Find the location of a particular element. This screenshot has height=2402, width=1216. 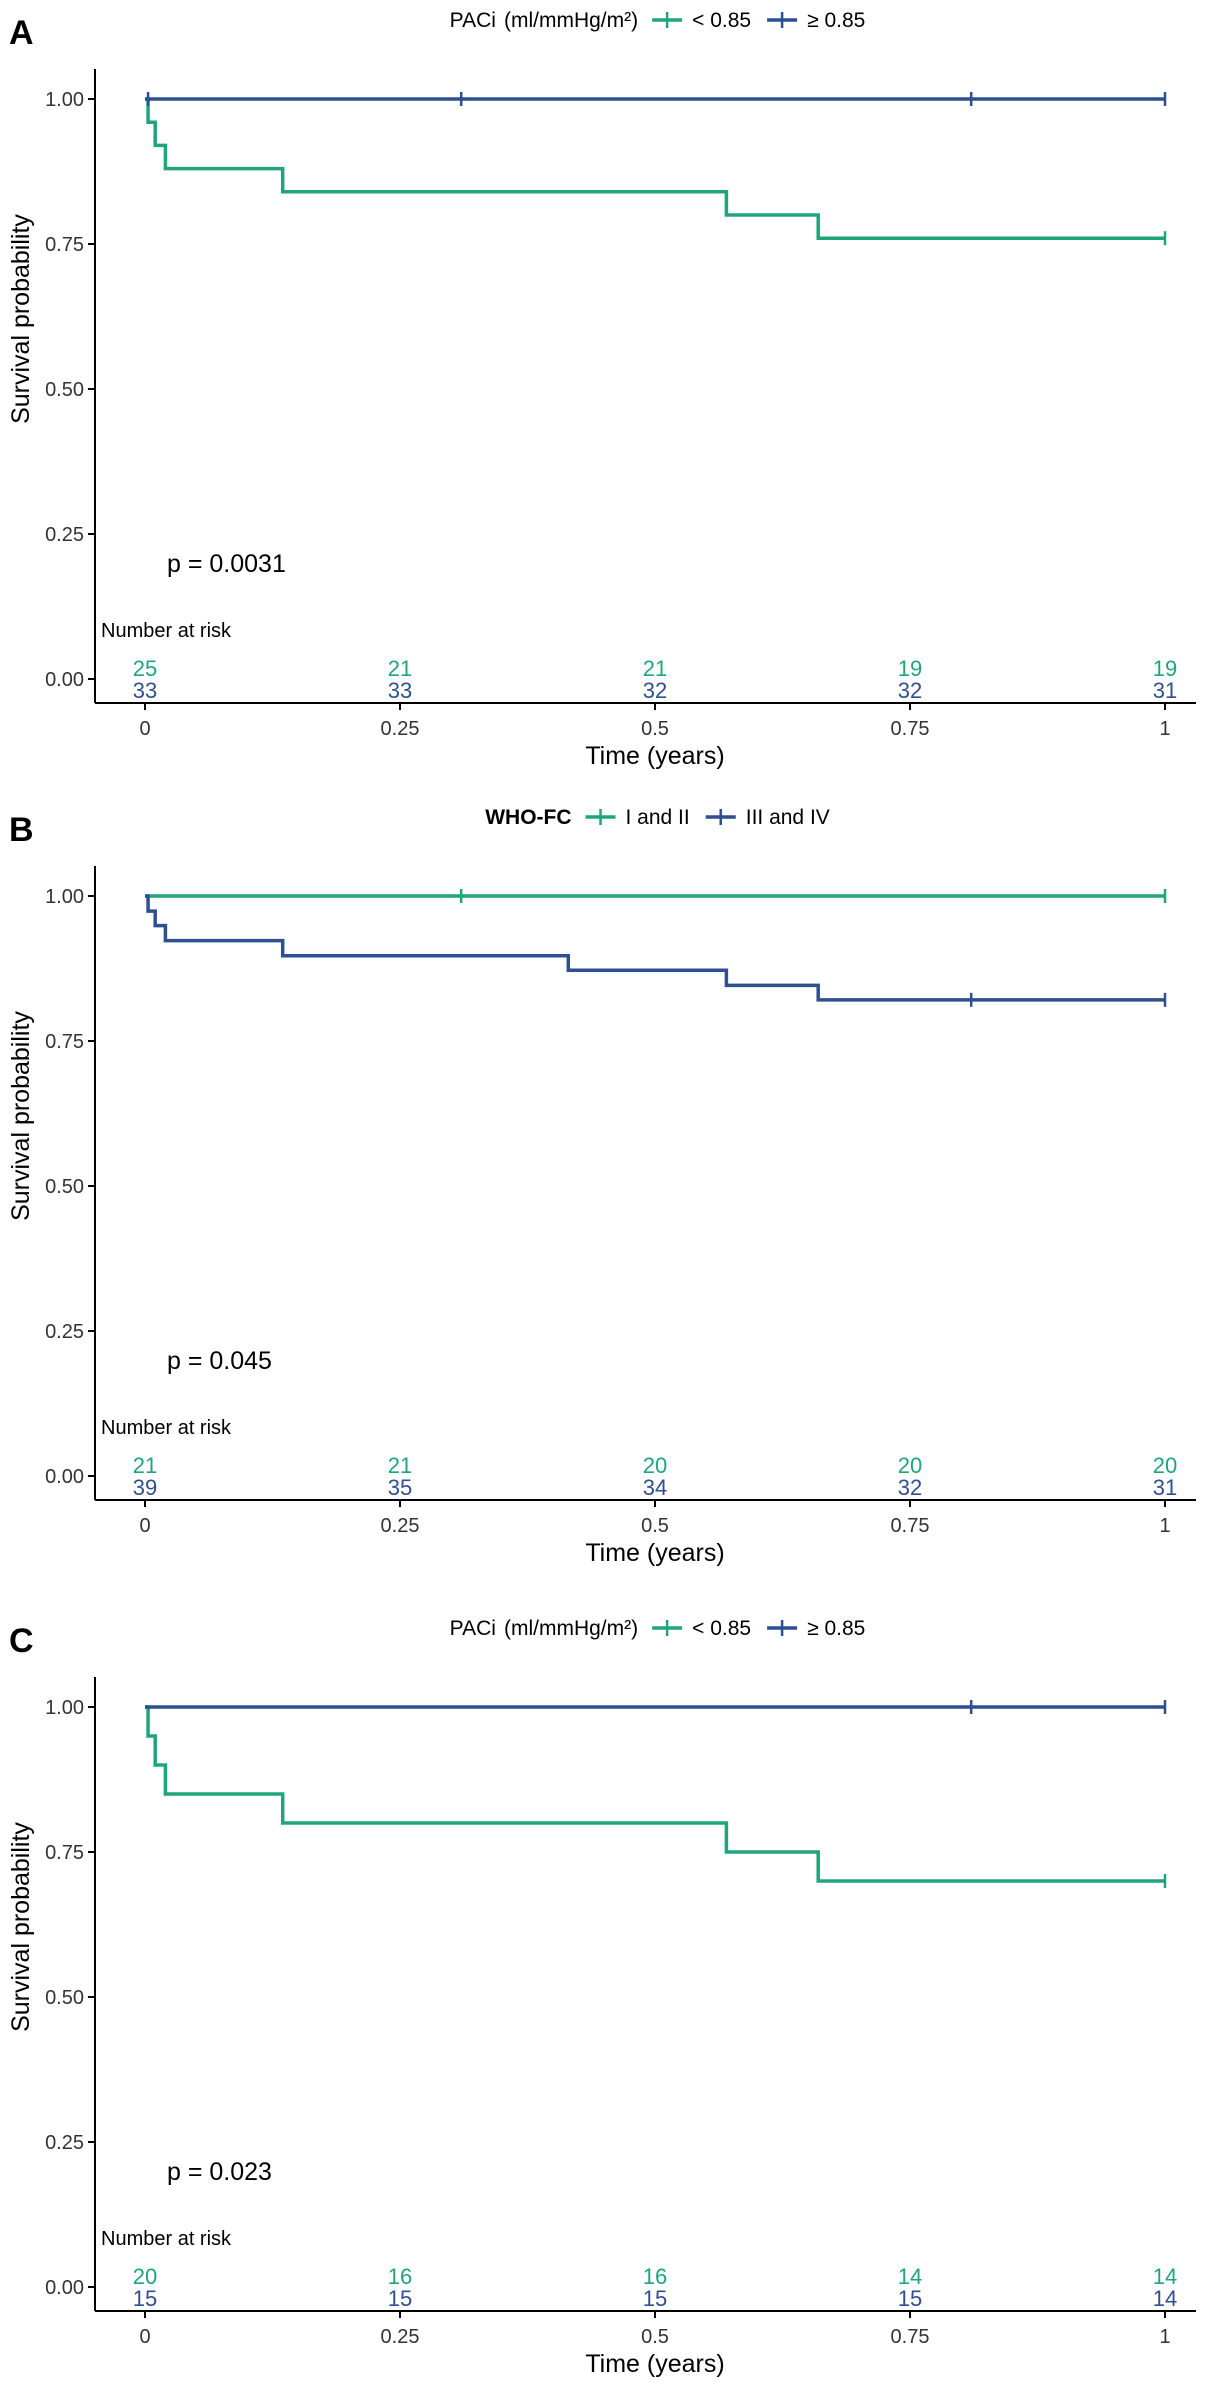

legend: WHO-FC I and II III and IV is located at coordinates (657, 817).